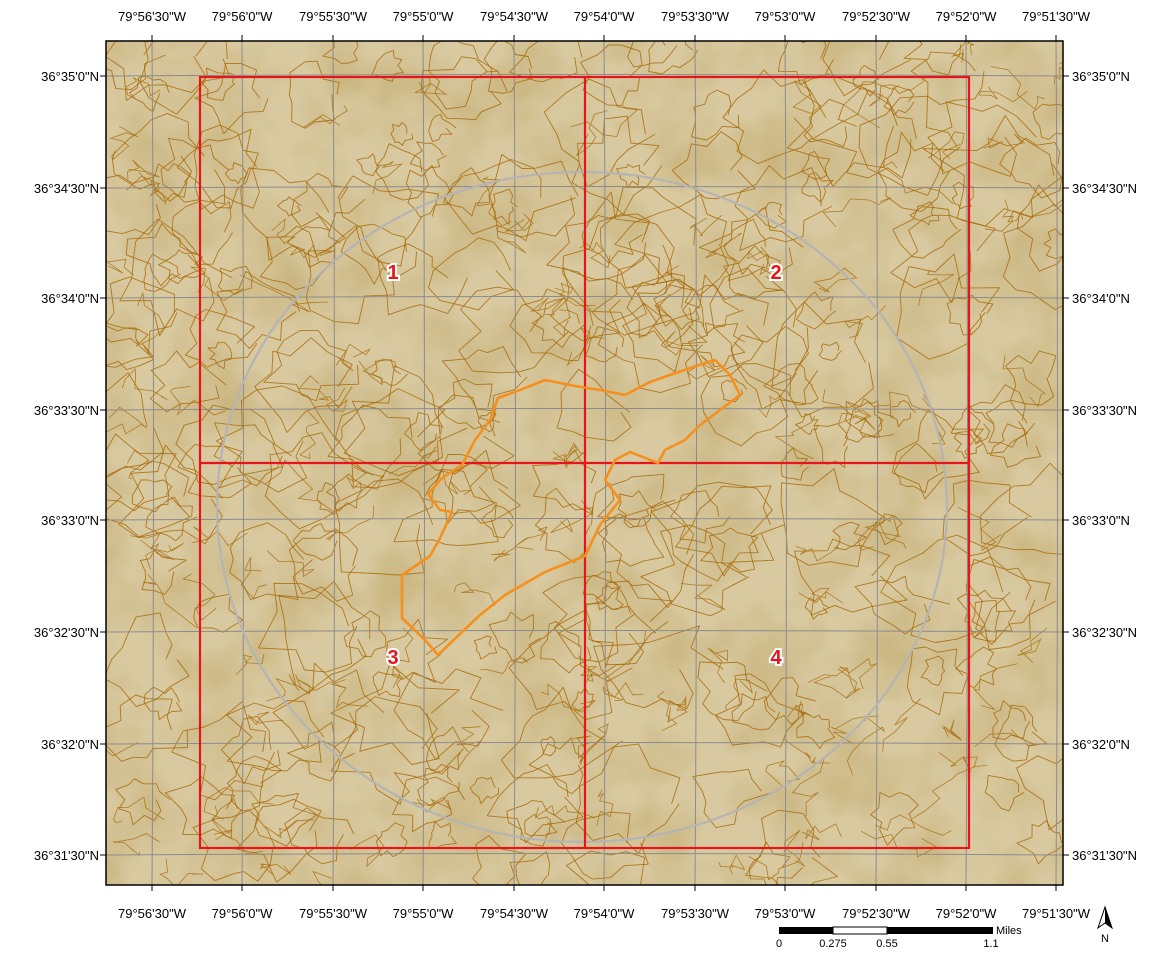 Image resolution: width=1167 pixels, height=955 pixels. I want to click on longitude-label-top: 79°52'30"W, so click(876, 16).